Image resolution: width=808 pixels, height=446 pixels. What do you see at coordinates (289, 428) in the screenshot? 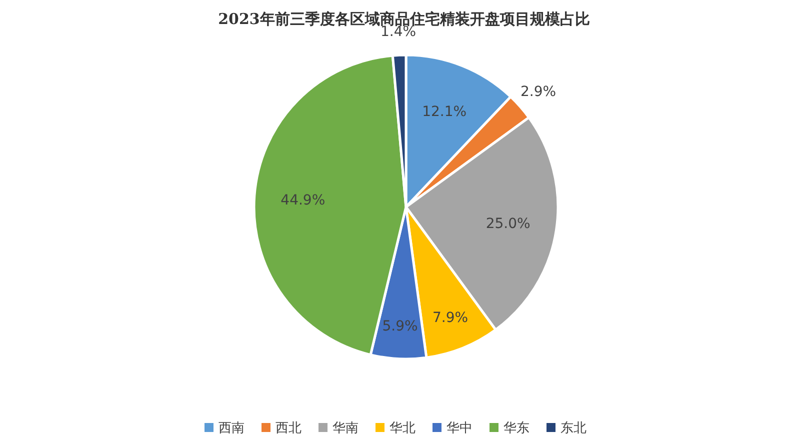
I see `legend-label: 西北` at bounding box center [289, 428].